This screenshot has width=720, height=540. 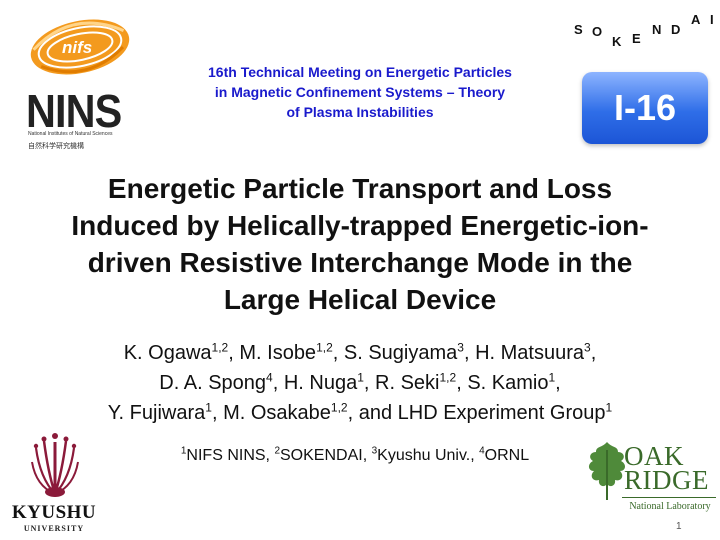 I want to click on sokendai-letter: D, so click(x=676, y=29).